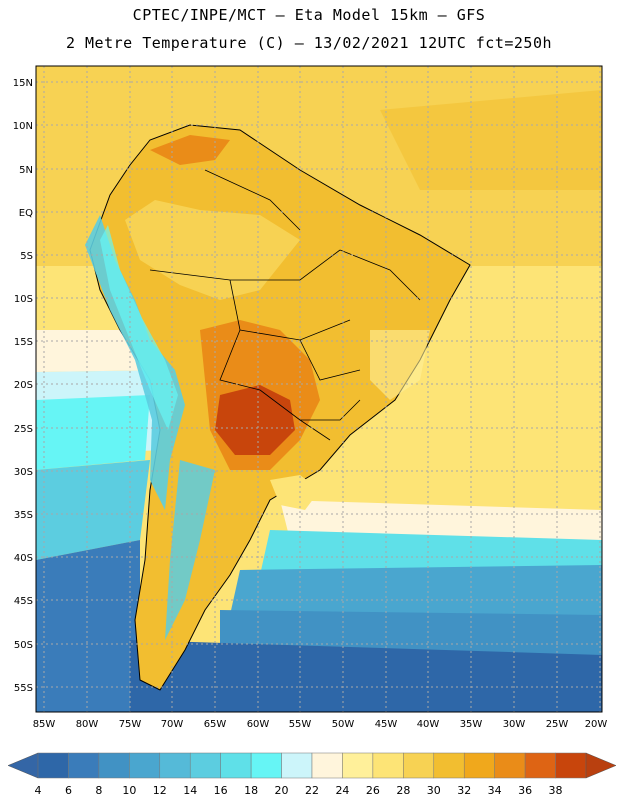 This screenshot has width=618, height=800. I want to click on colorbar-tick-label: 28, so click(403, 790).